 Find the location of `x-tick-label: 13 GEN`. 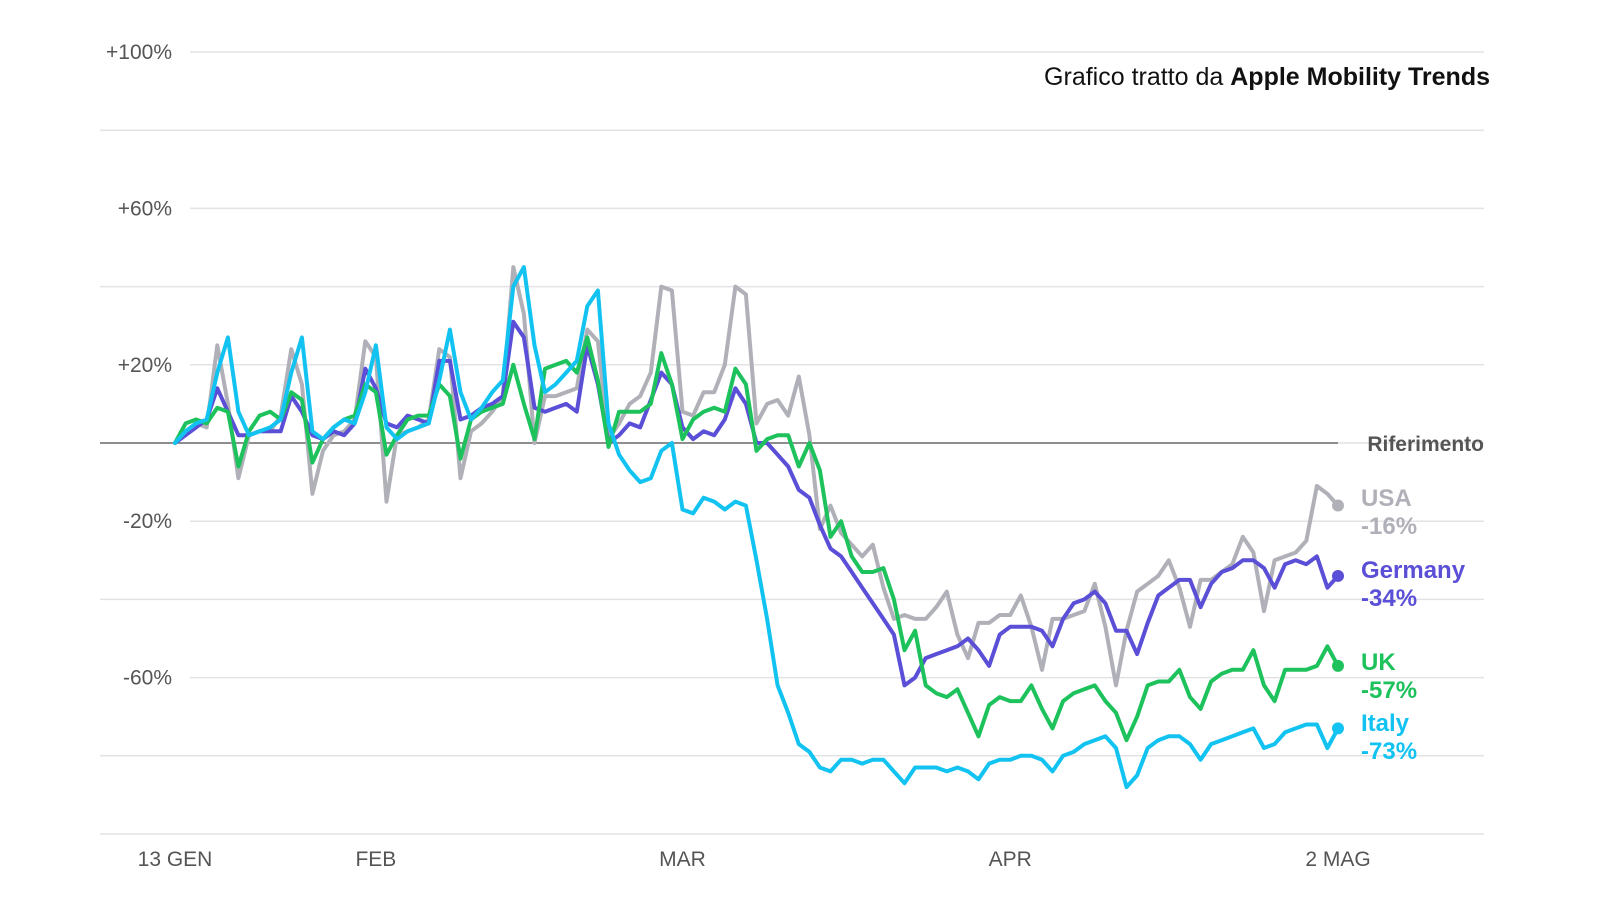

x-tick-label: 13 GEN is located at coordinates (175, 859).